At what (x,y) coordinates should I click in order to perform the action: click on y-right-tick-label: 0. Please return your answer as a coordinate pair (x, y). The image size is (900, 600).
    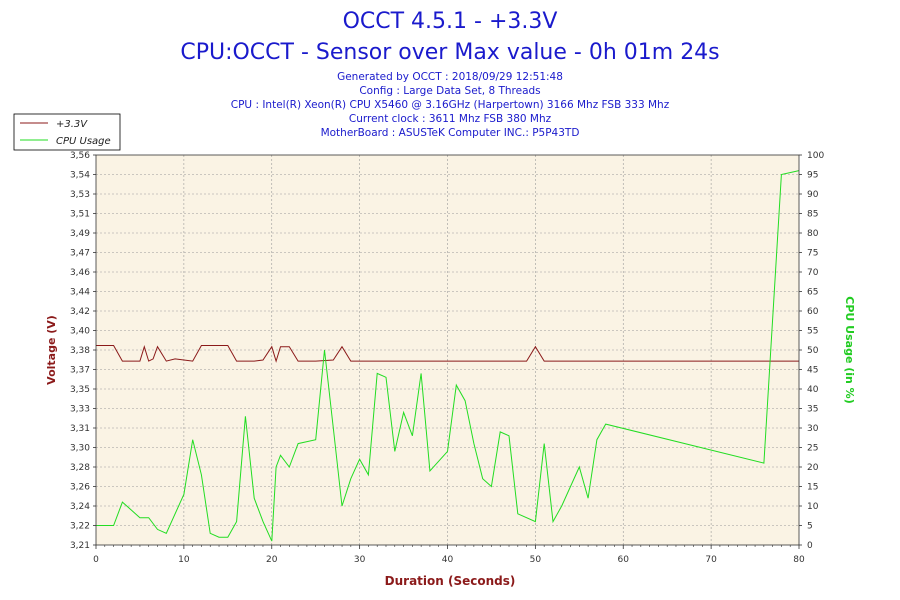
    Looking at the image, I should click on (810, 546).